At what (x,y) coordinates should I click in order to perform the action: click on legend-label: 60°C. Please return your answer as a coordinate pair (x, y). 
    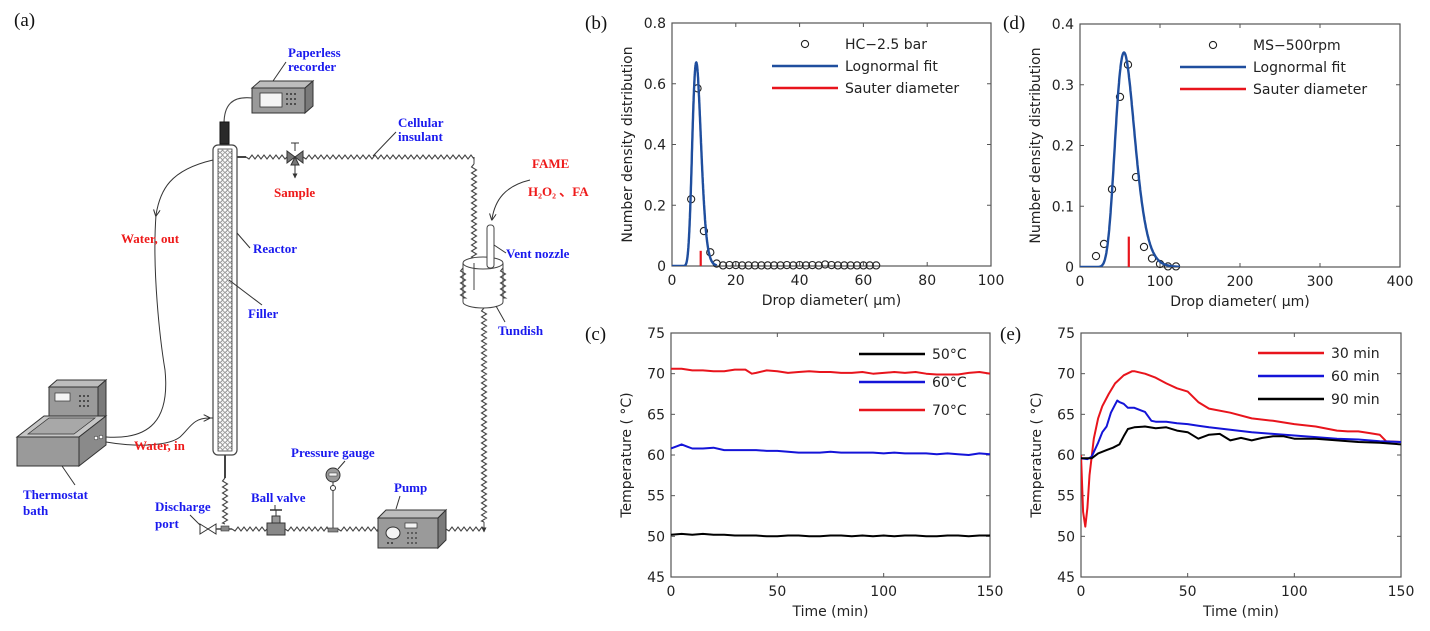
    Looking at the image, I should click on (949, 383).